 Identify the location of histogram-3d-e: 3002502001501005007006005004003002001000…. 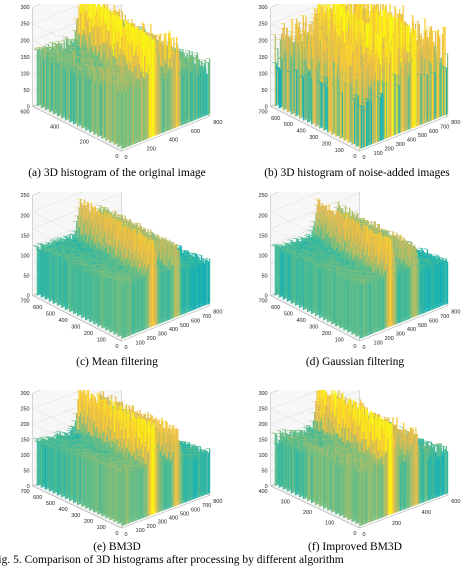
(121, 464).